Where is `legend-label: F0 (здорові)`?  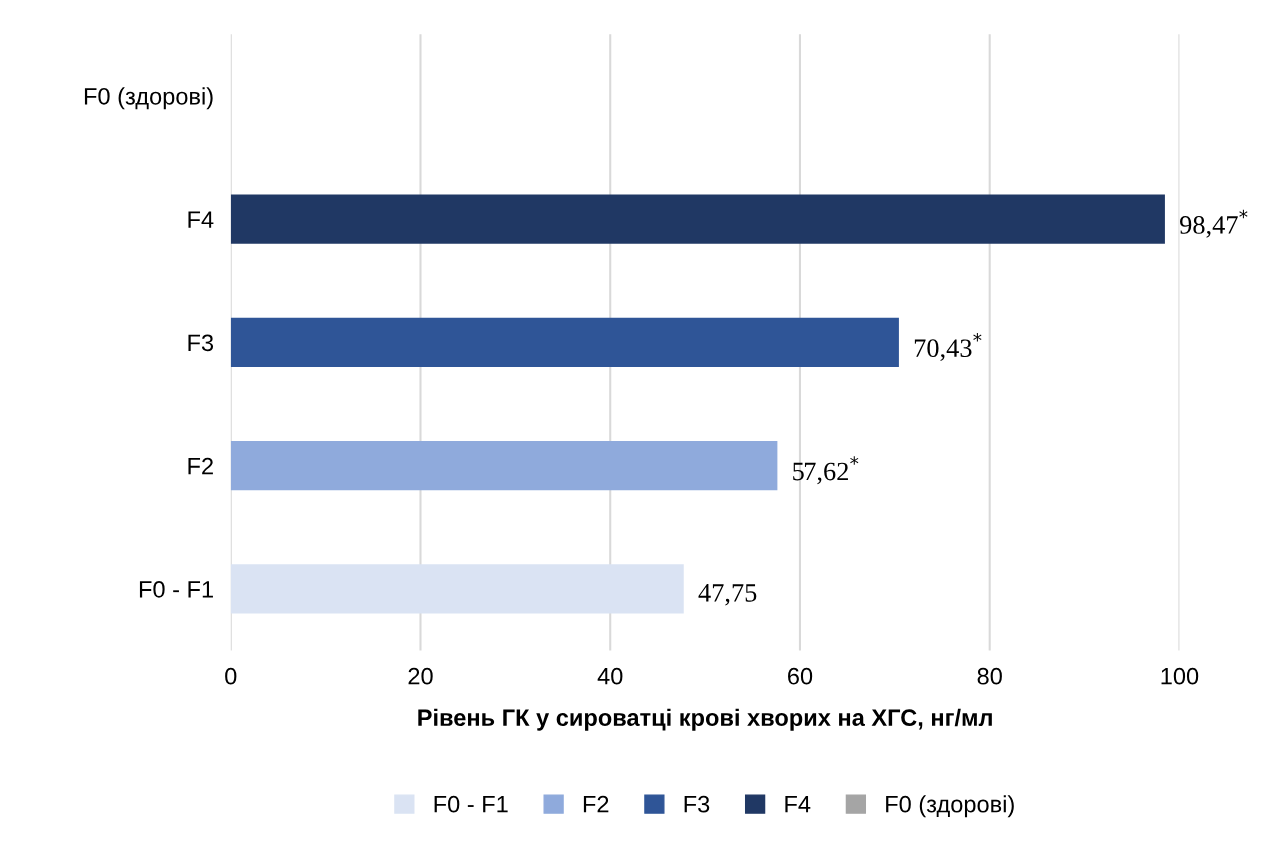 legend-label: F0 (здорові) is located at coordinates (950, 806).